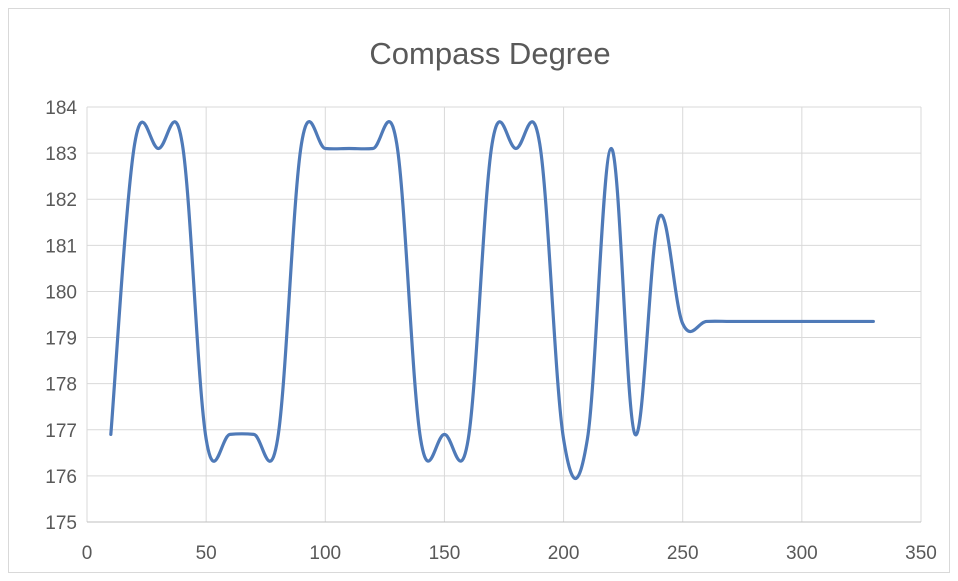 The image size is (958, 581). What do you see at coordinates (564, 553) in the screenshot?
I see `x-tick-label: 200` at bounding box center [564, 553].